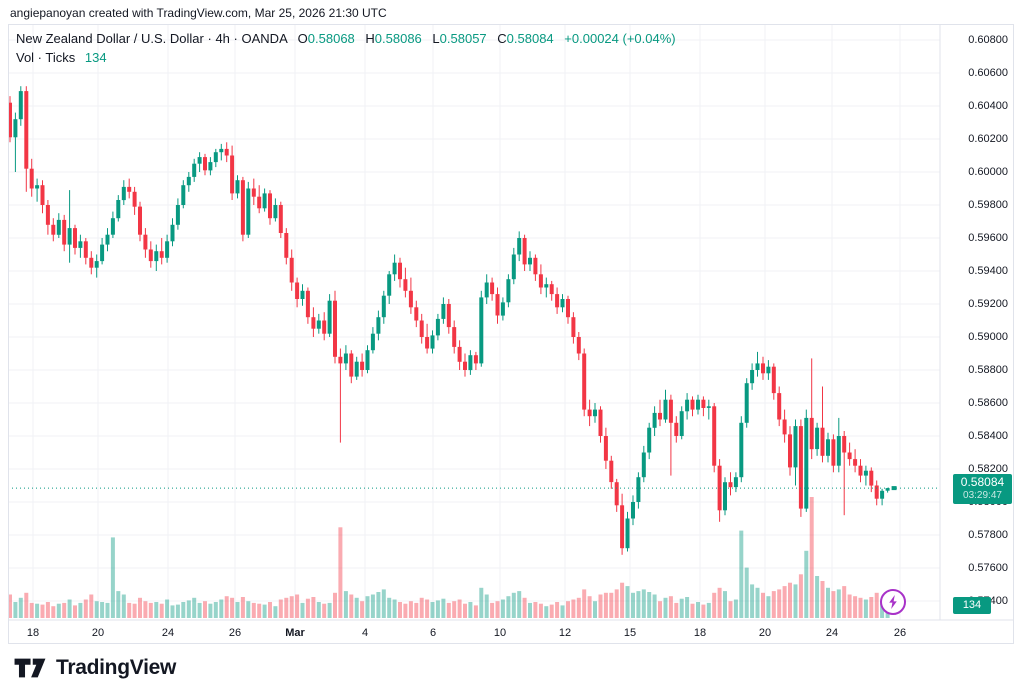 The width and height of the screenshot is (1024, 698). What do you see at coordinates (433, 633) in the screenshot?
I see `time-axis-label: 6` at bounding box center [433, 633].